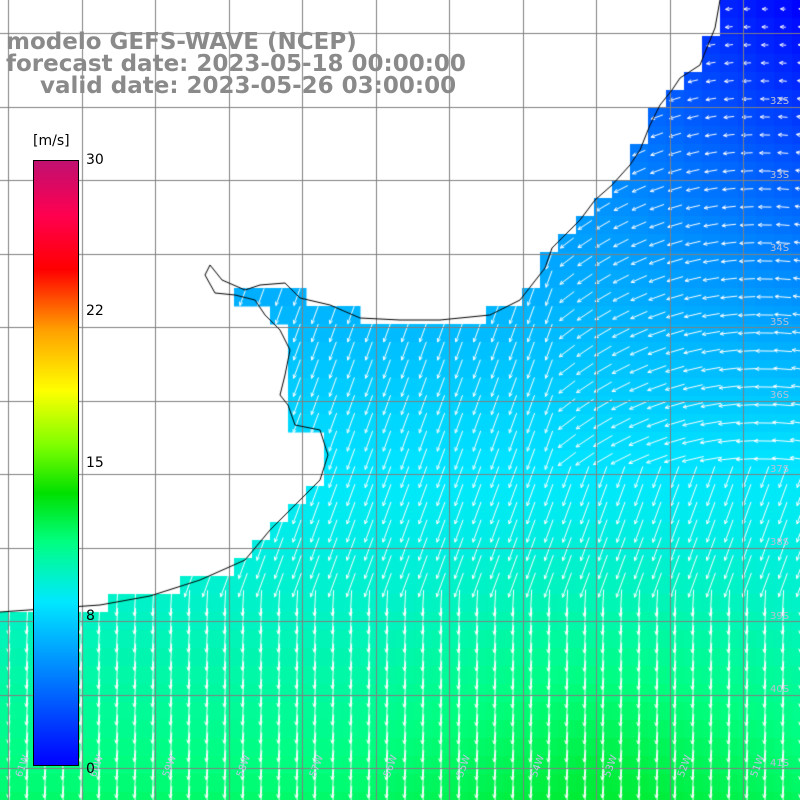 Image resolution: width=800 pixels, height=800 pixels. Describe the element at coordinates (780, 616) in the screenshot. I see `latitude-label: 39S` at that location.